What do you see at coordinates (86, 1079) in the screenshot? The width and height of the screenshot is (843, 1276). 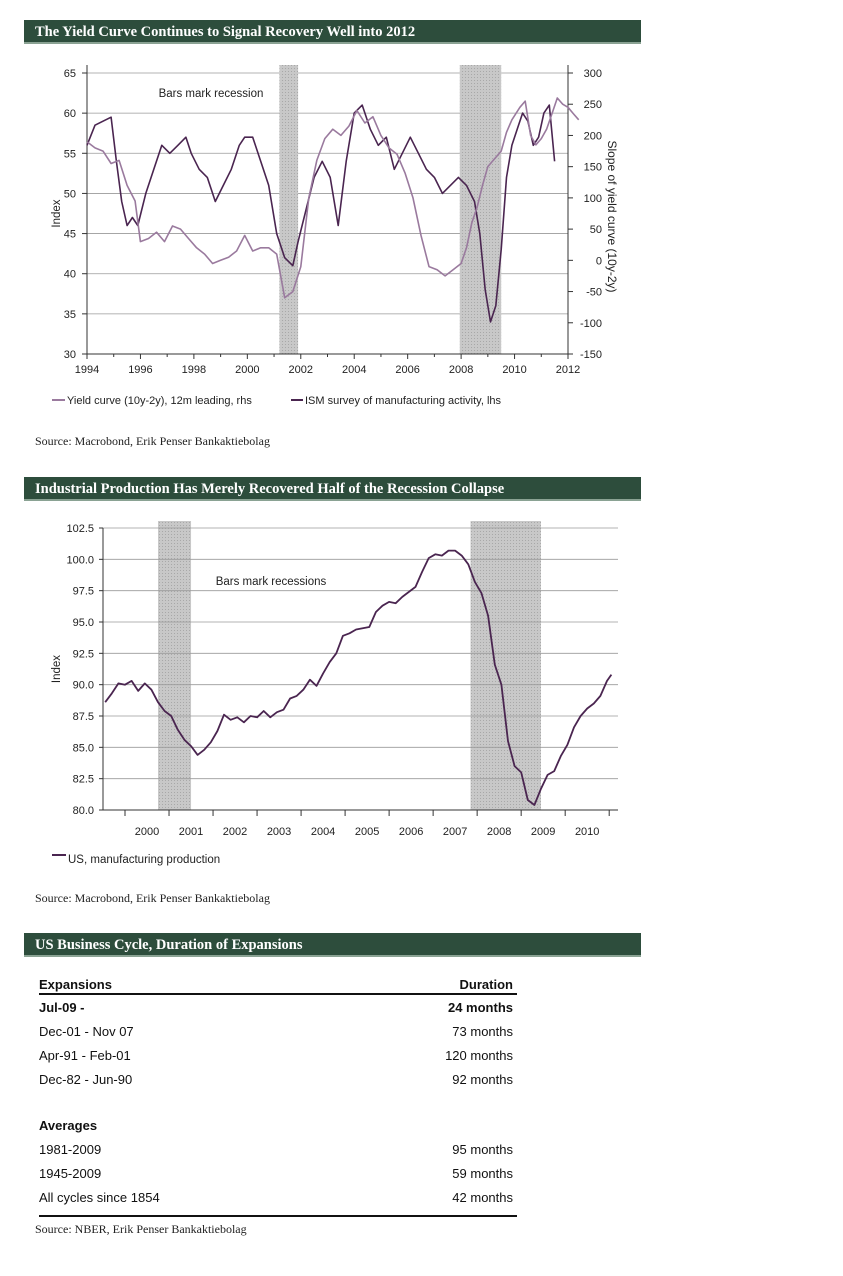 I see `row-label: Dec-82 - Jun-90` at bounding box center [86, 1079].